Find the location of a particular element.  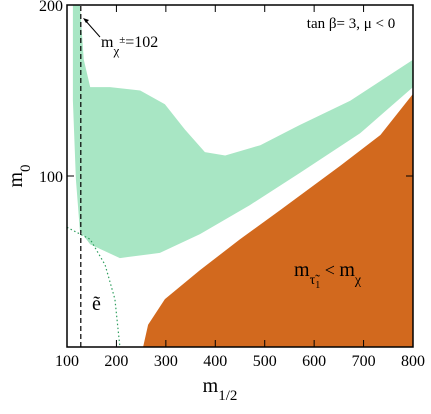

arrow-head is located at coordinates (86, 20).